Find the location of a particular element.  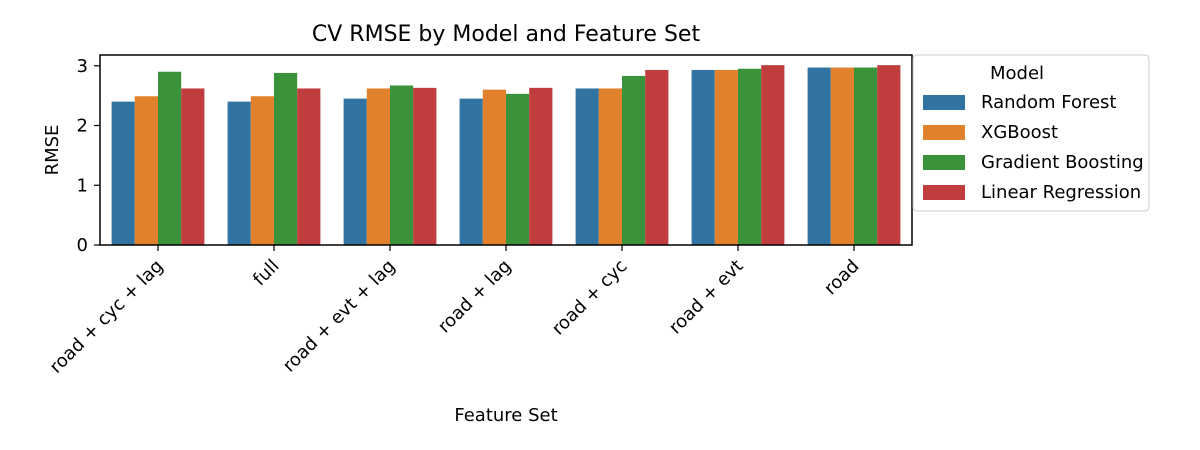

y-tick-label: 1 is located at coordinates (82, 185).